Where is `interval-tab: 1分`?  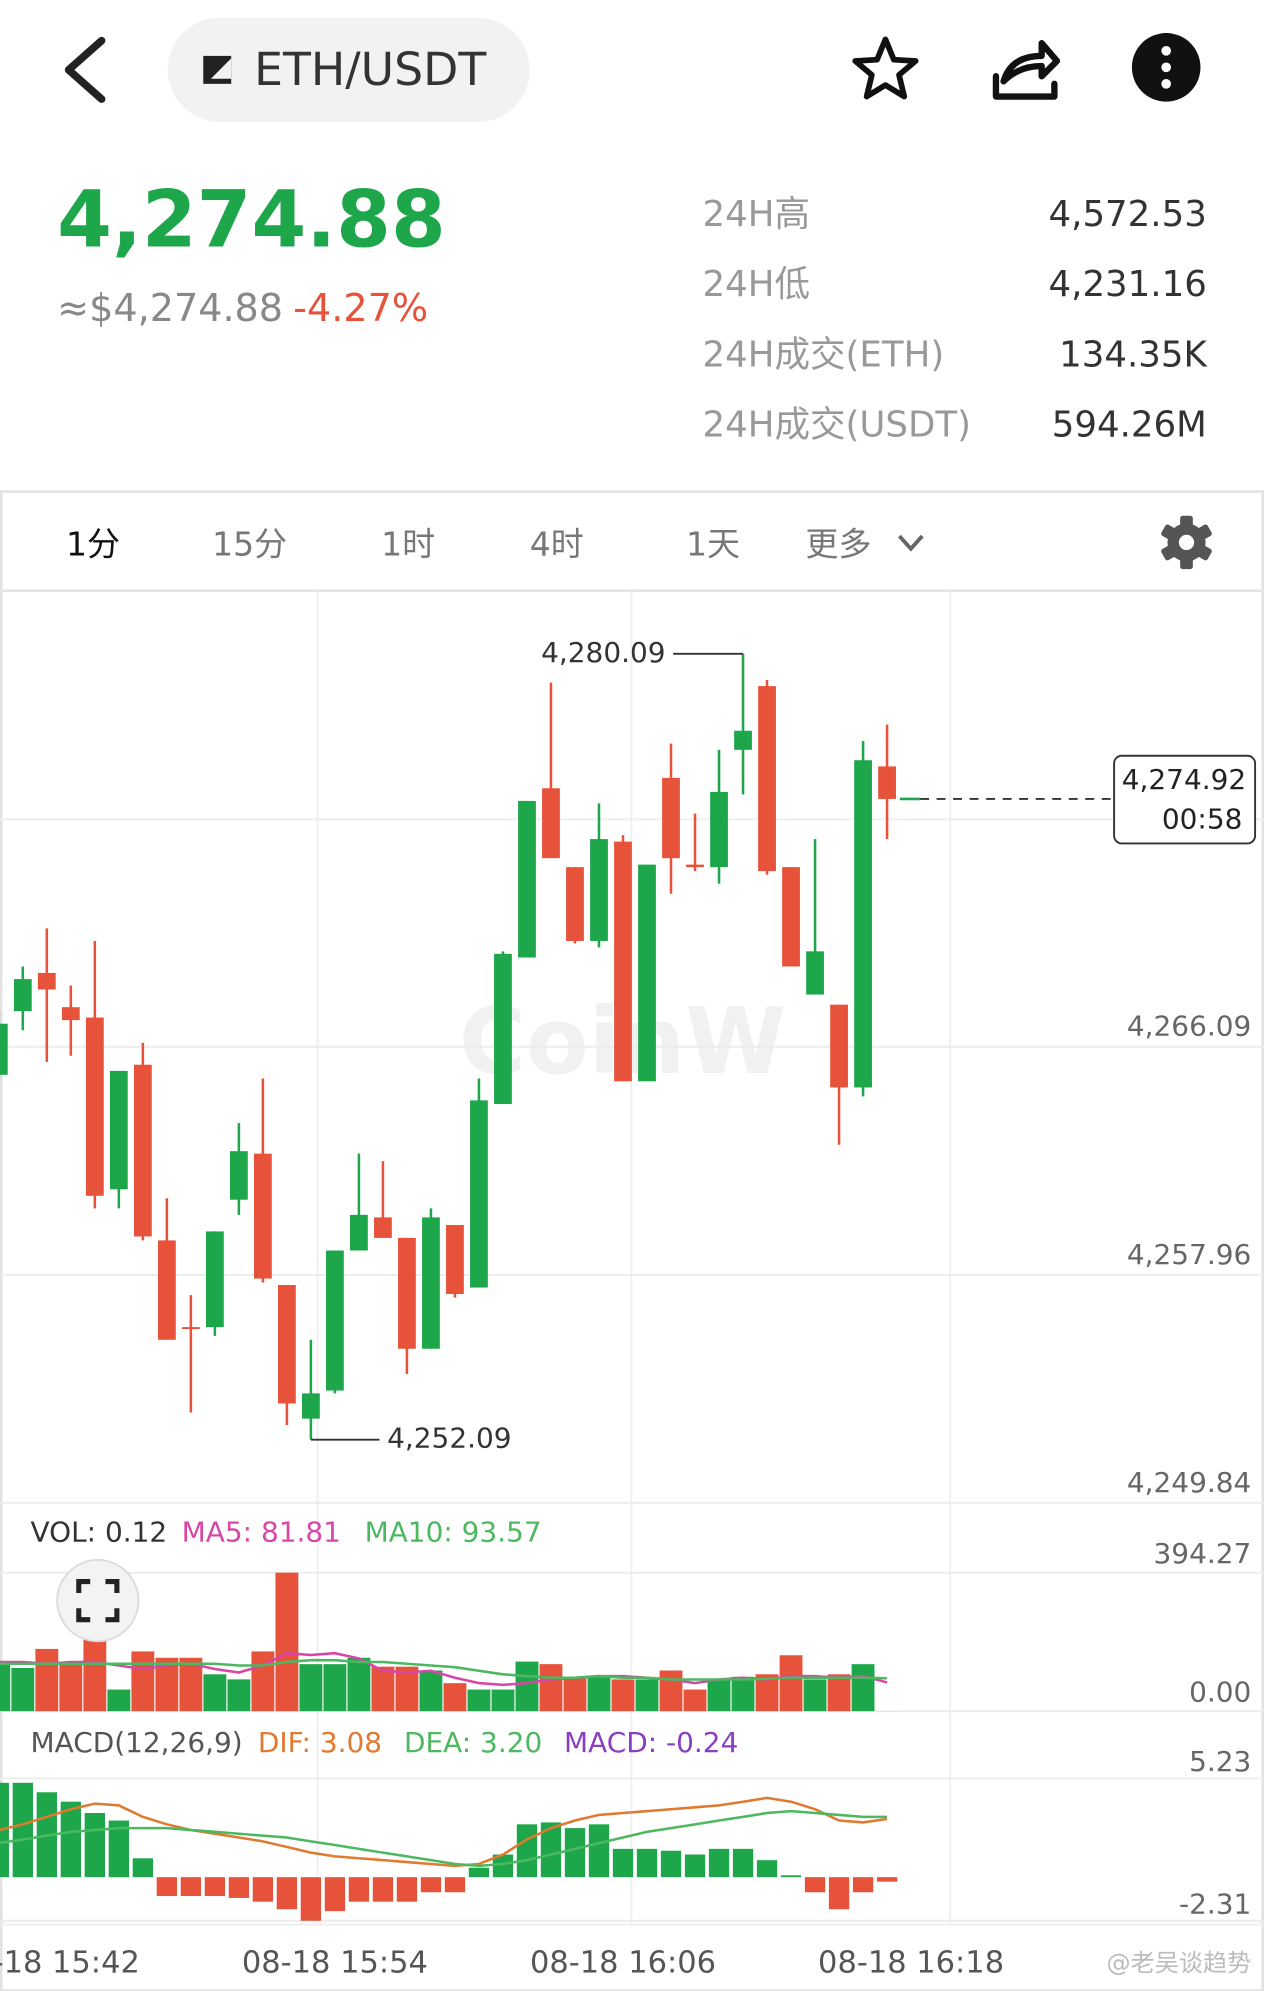
interval-tab: 1分 is located at coordinates (93, 544).